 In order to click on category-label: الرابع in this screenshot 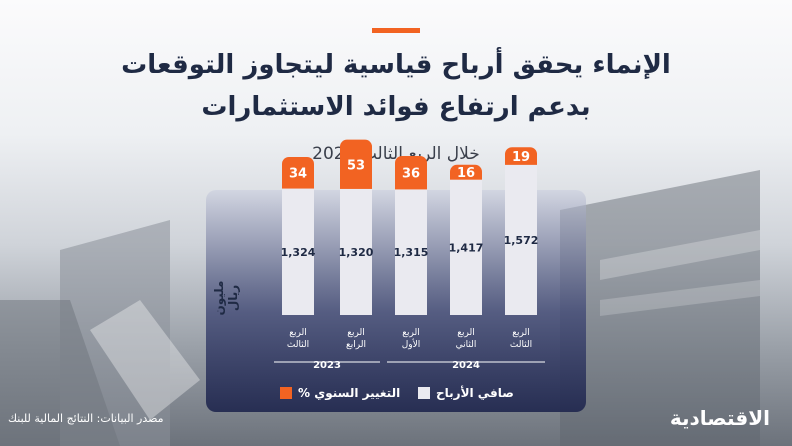, I will do `click(356, 345)`.